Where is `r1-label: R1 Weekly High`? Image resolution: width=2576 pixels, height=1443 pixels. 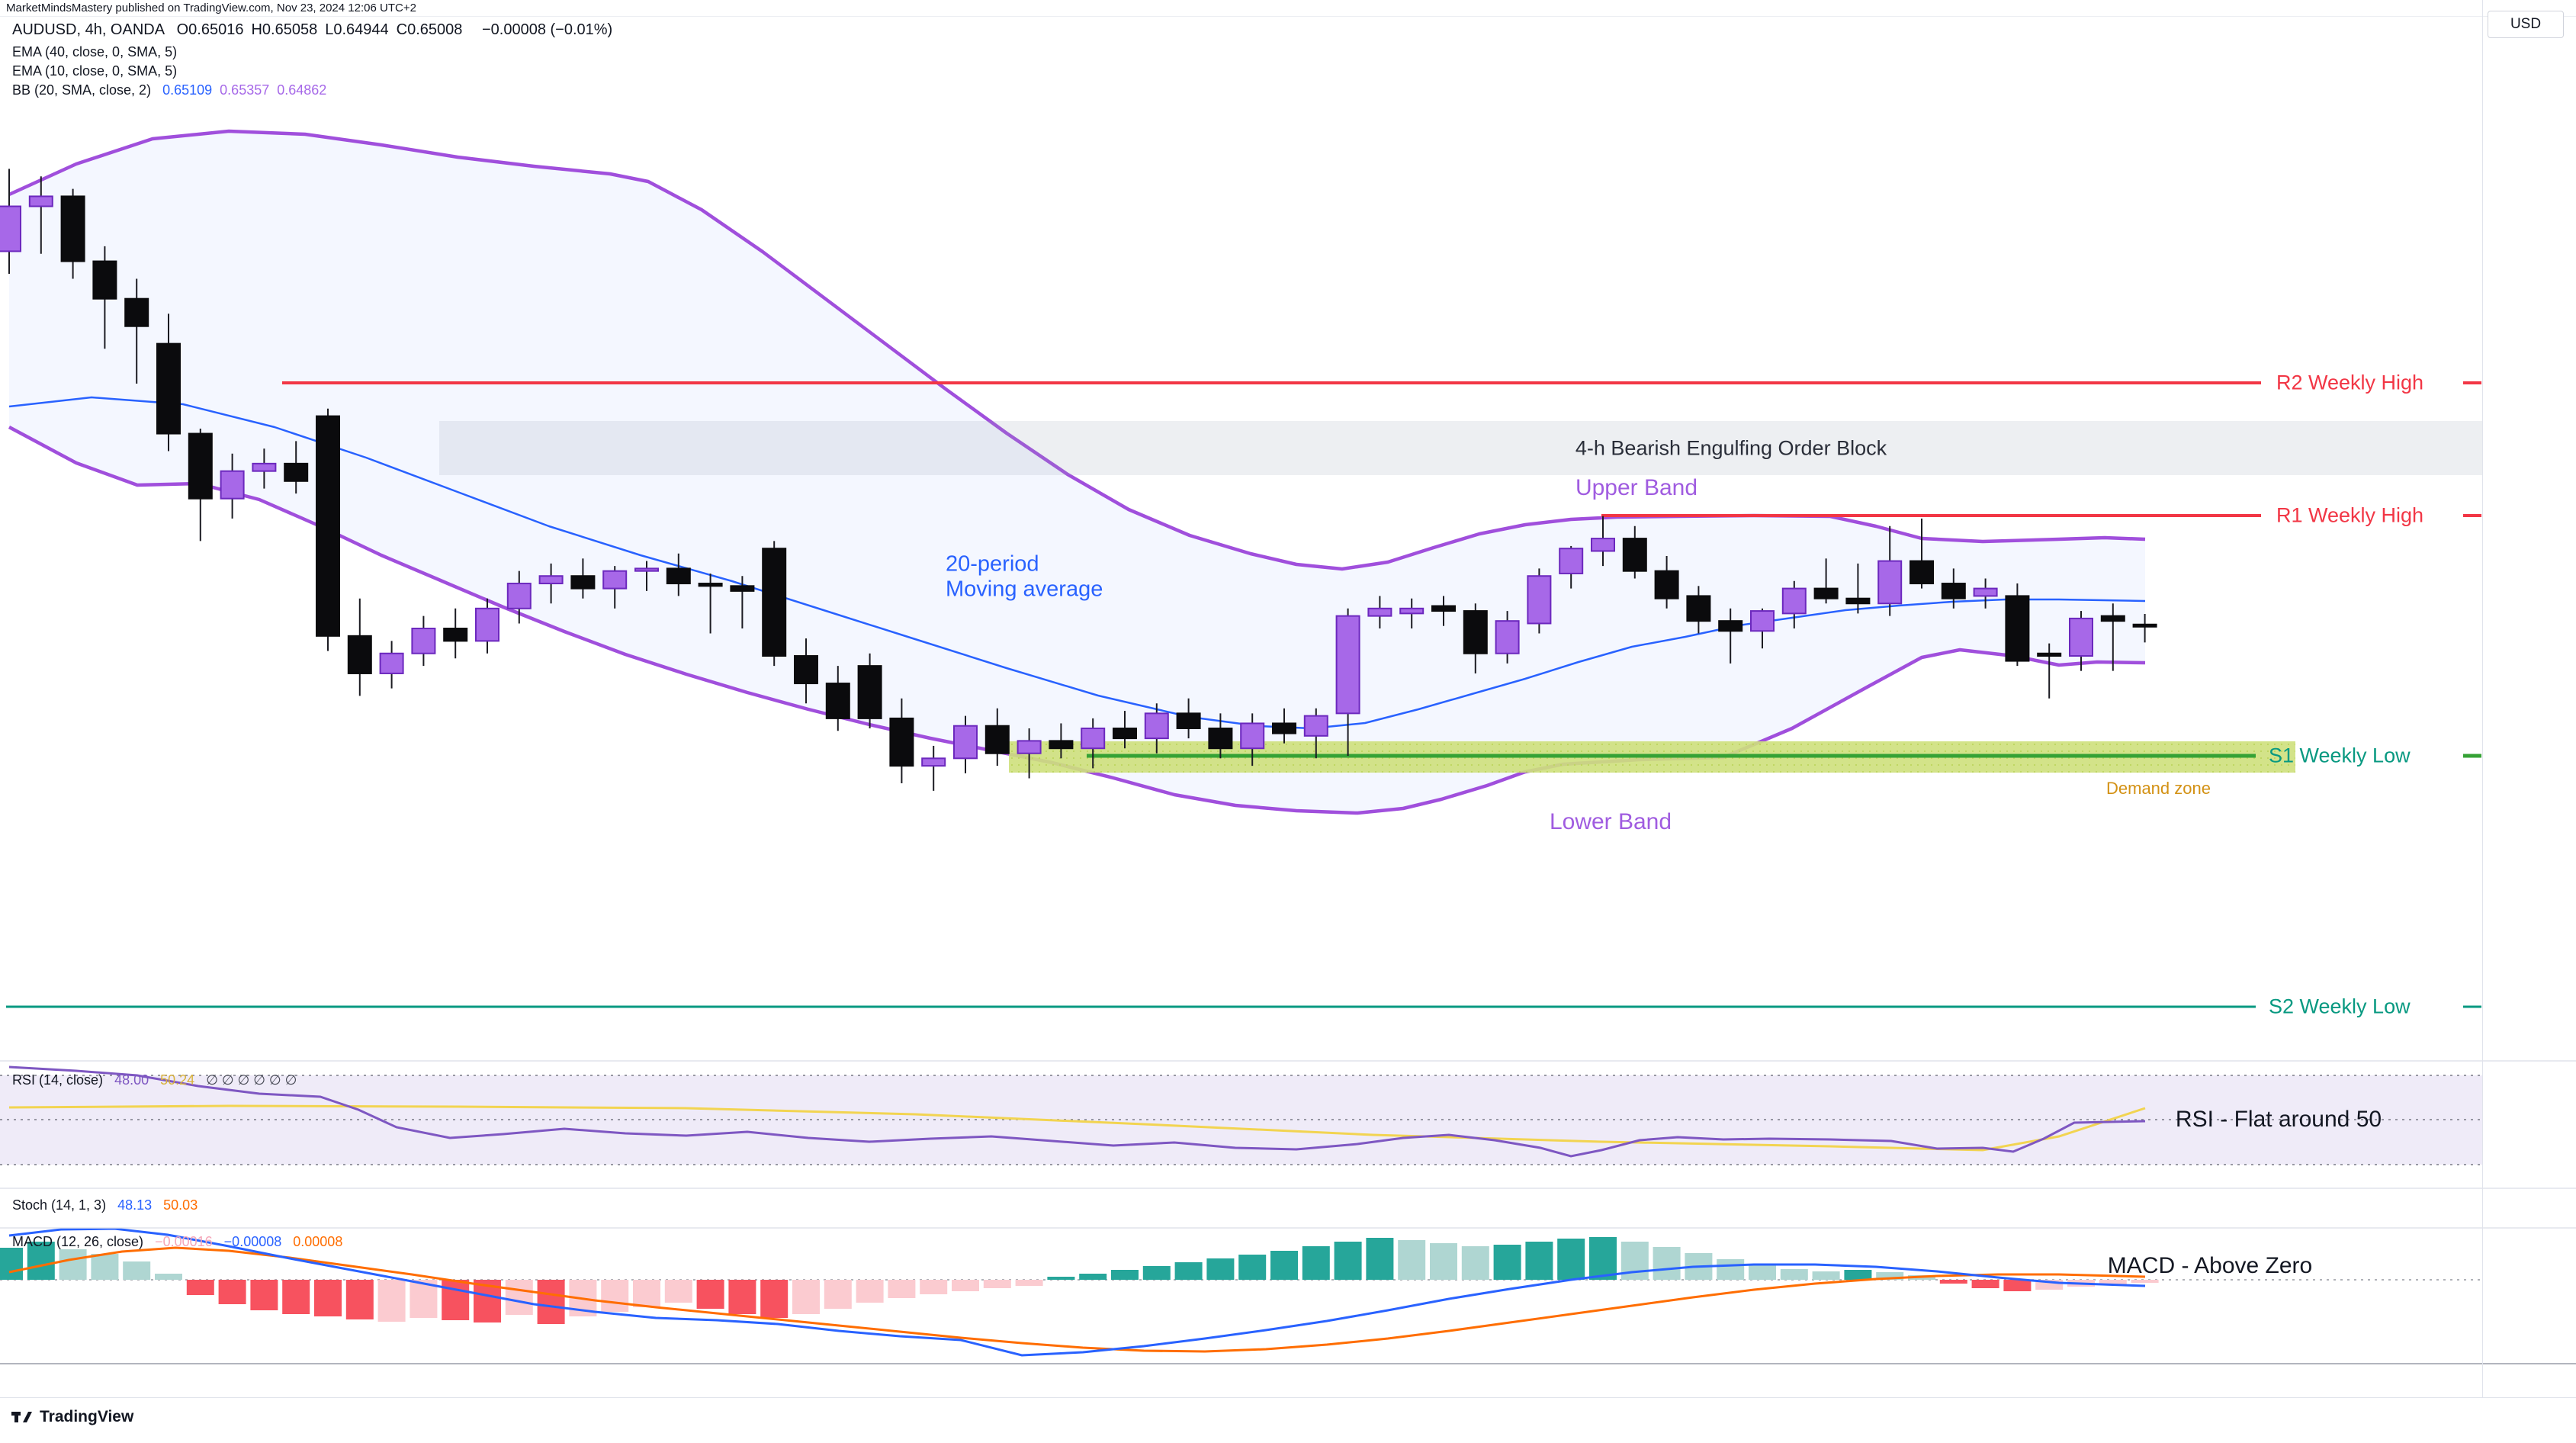
r1-label: R1 Weekly High is located at coordinates (2350, 515).